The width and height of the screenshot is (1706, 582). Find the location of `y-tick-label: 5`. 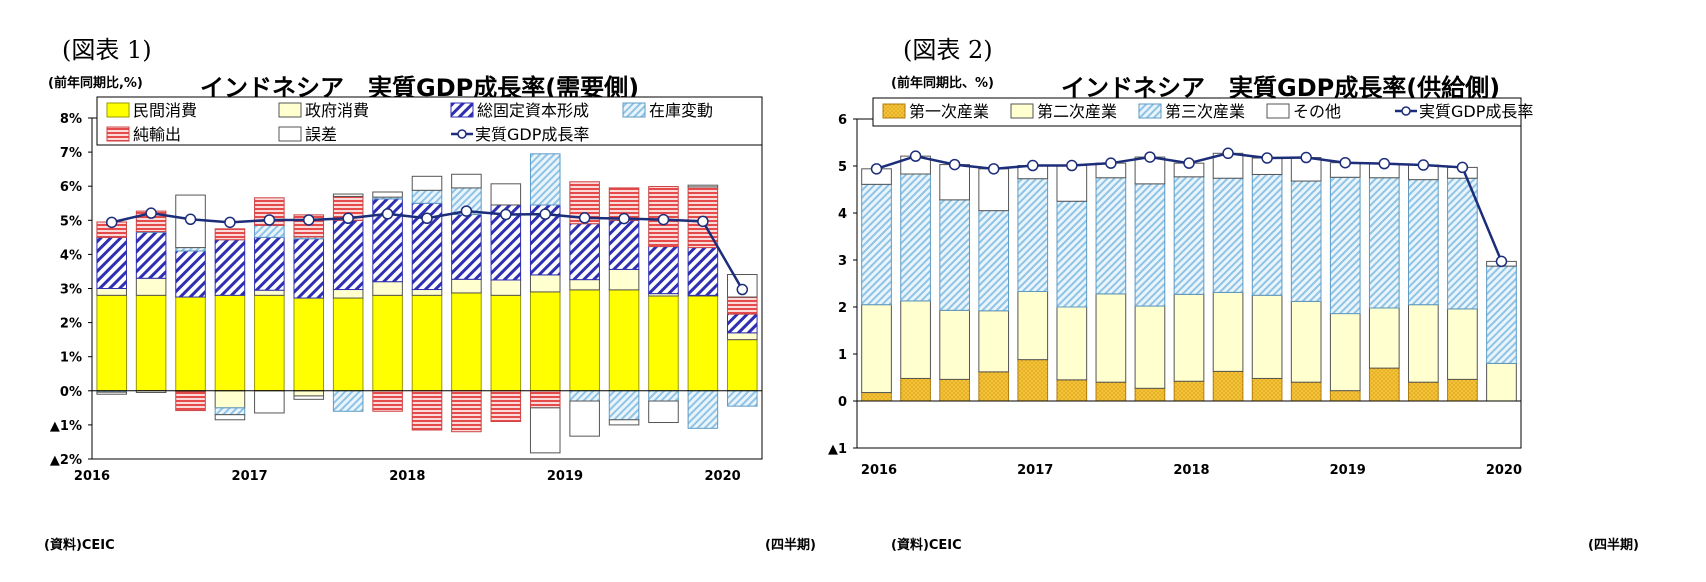

y-tick-label: 5 is located at coordinates (842, 167).